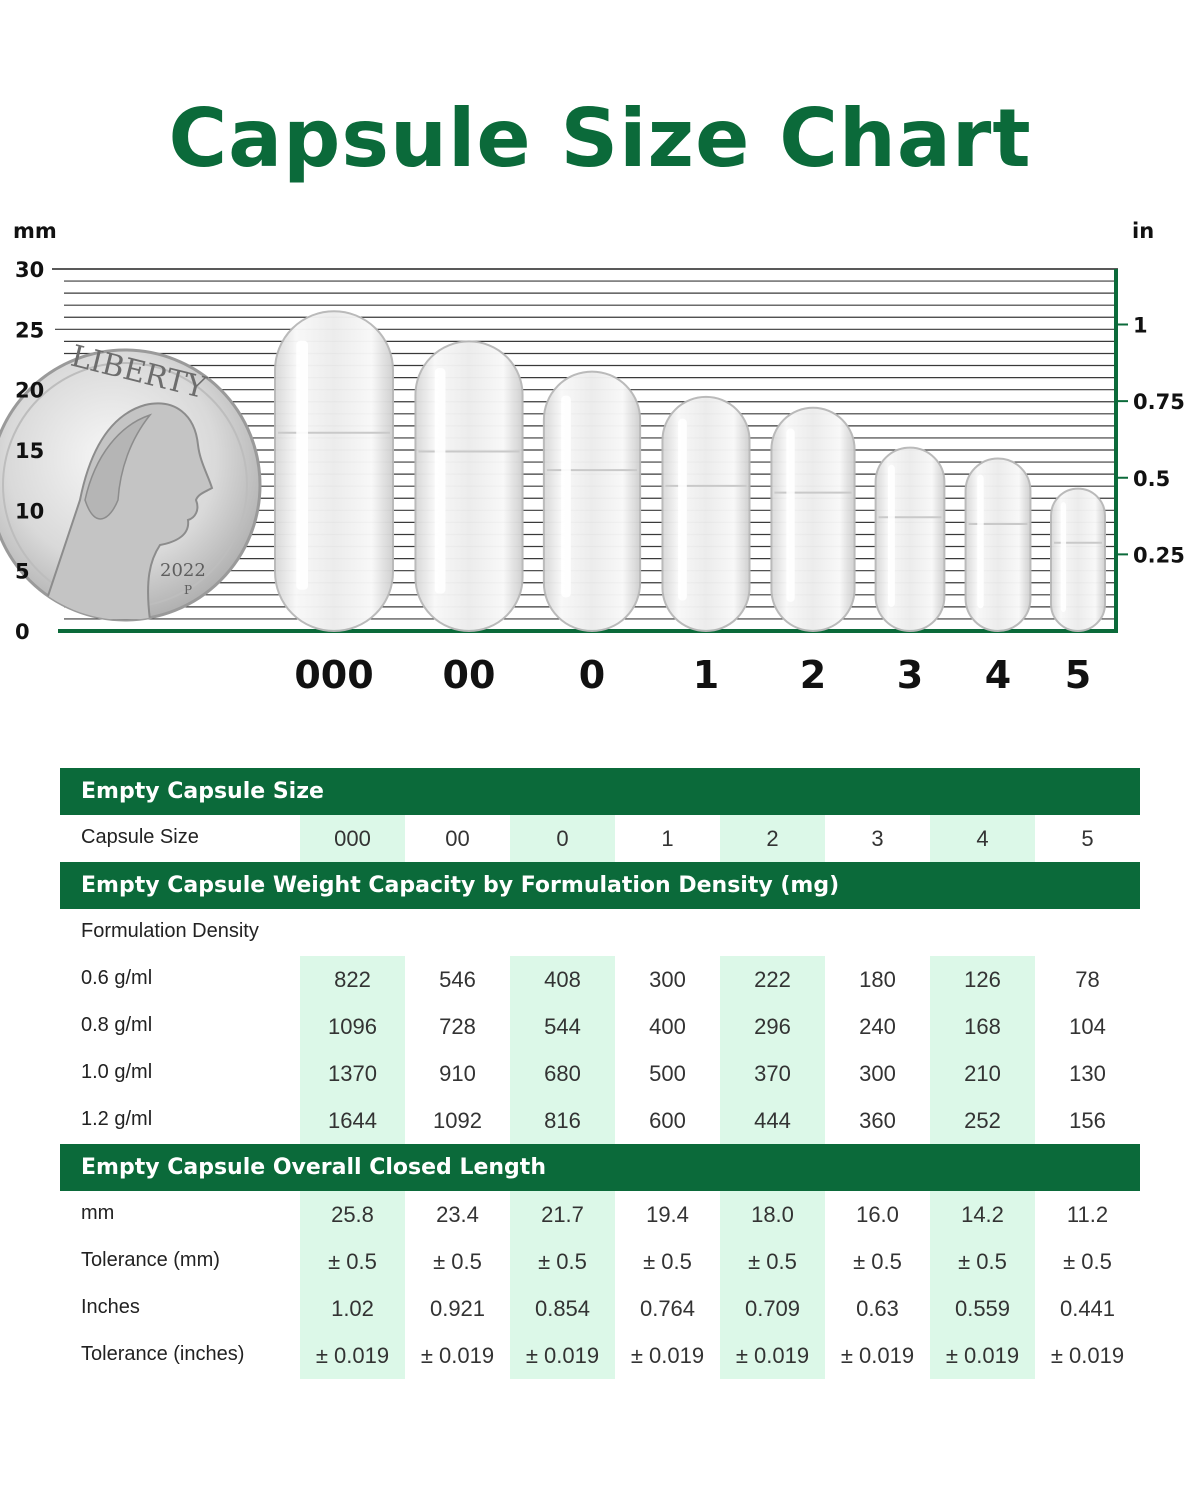 The width and height of the screenshot is (1200, 1500). I want to click on table-cell: 5, so click(1087, 838).